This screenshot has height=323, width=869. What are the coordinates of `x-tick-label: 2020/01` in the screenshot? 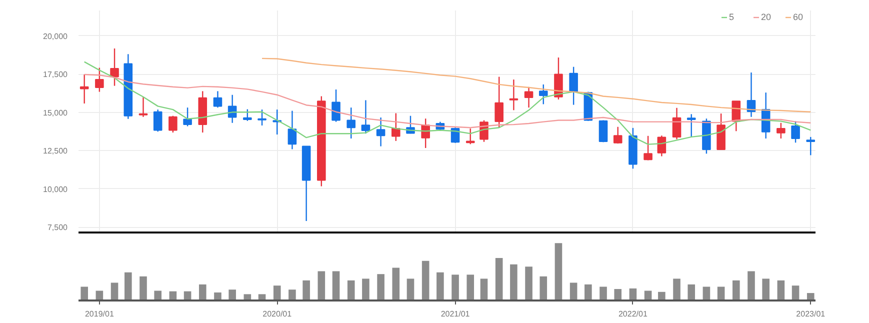 It's located at (277, 314).